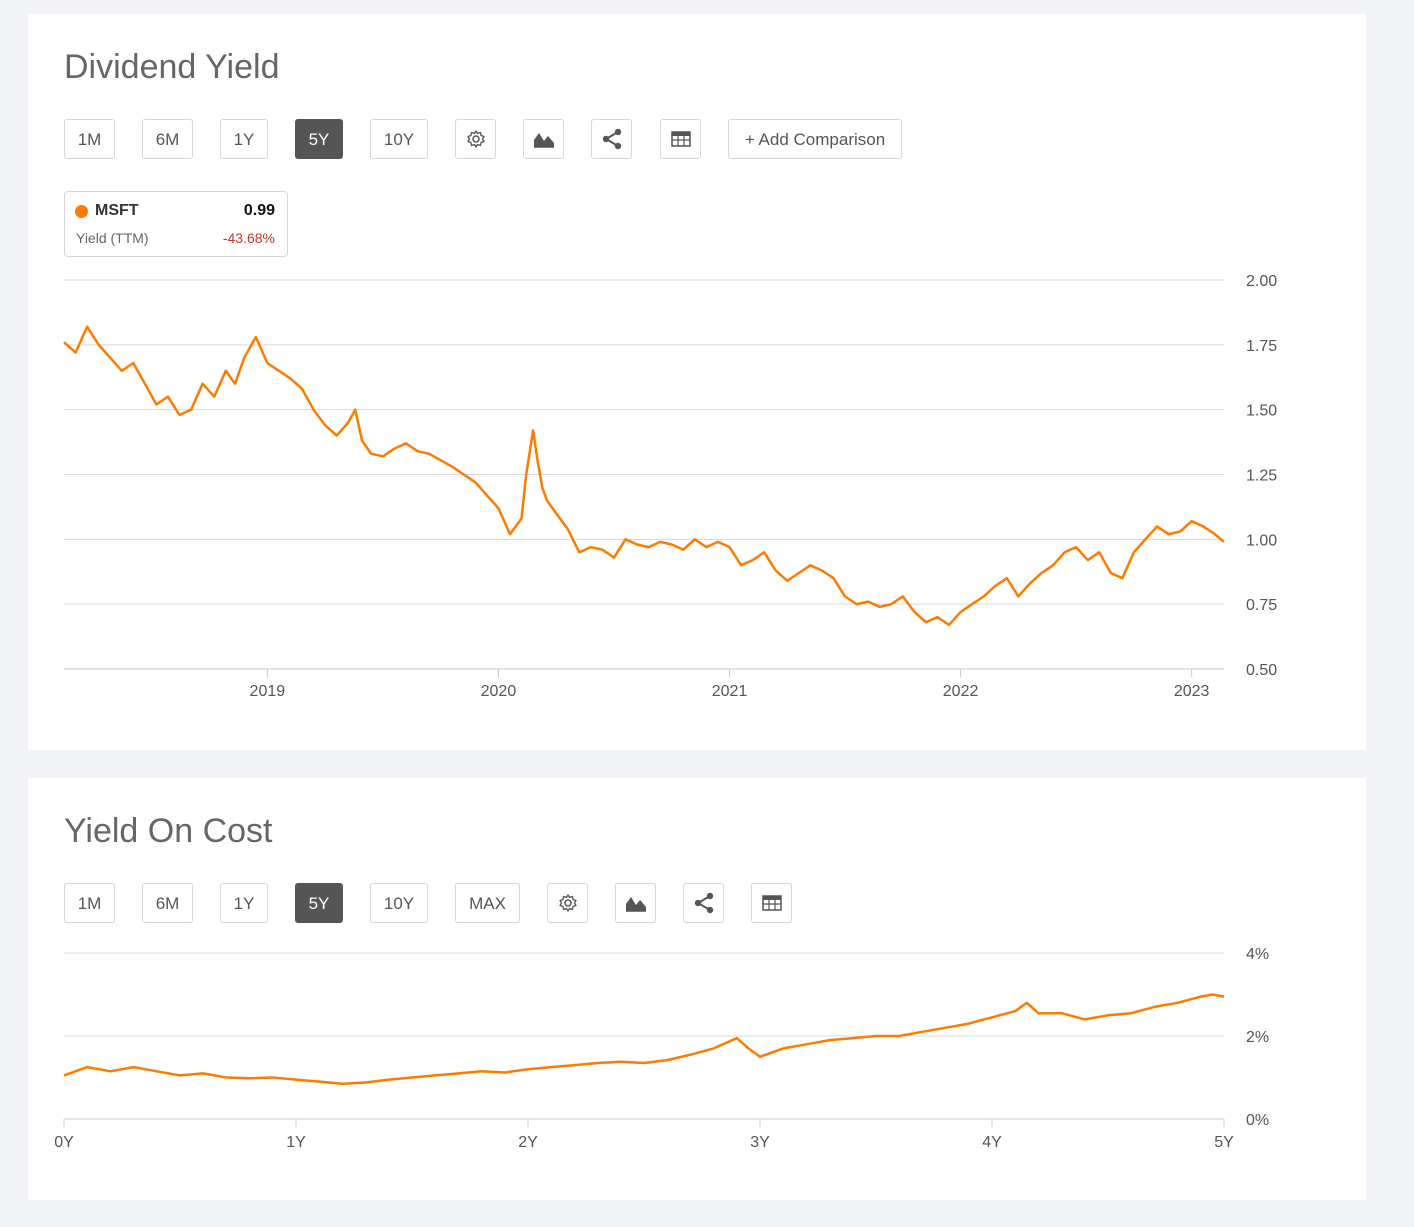  What do you see at coordinates (487, 903) in the screenshot?
I see `range-max-button: MAX` at bounding box center [487, 903].